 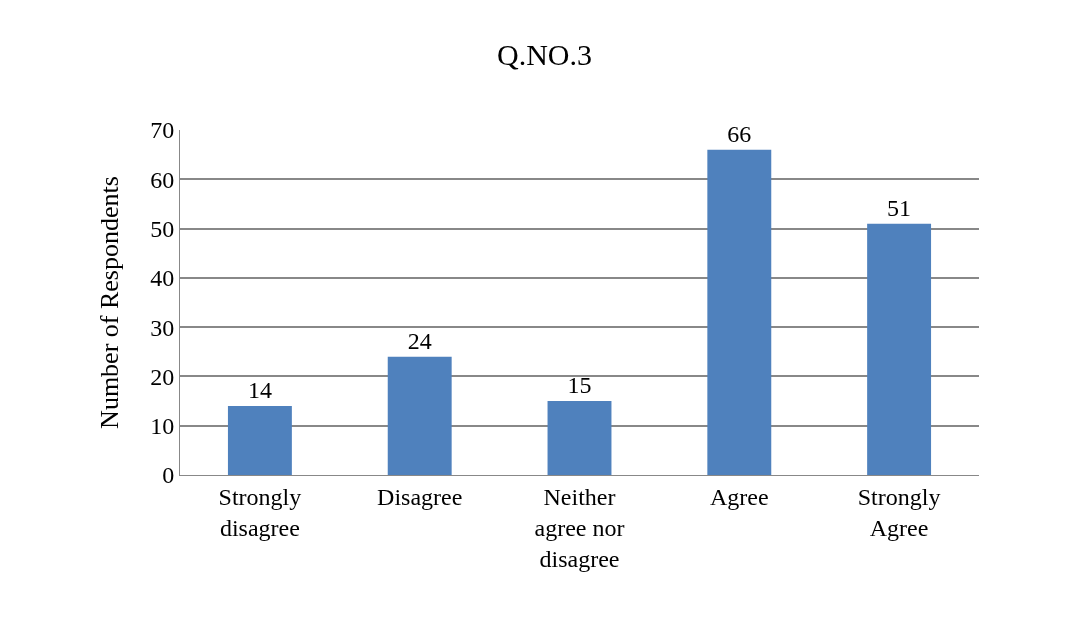 What do you see at coordinates (109, 302) in the screenshot?
I see `y-axis-title: Number of Respondents` at bounding box center [109, 302].